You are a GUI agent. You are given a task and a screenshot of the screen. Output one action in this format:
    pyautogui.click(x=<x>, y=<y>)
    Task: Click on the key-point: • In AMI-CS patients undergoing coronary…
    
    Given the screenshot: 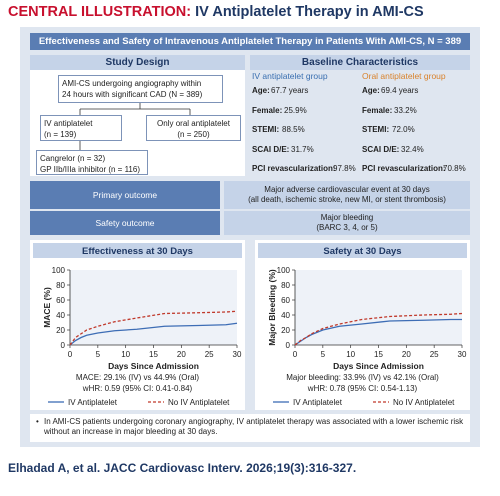 What is the action you would take?
    pyautogui.click(x=250, y=428)
    